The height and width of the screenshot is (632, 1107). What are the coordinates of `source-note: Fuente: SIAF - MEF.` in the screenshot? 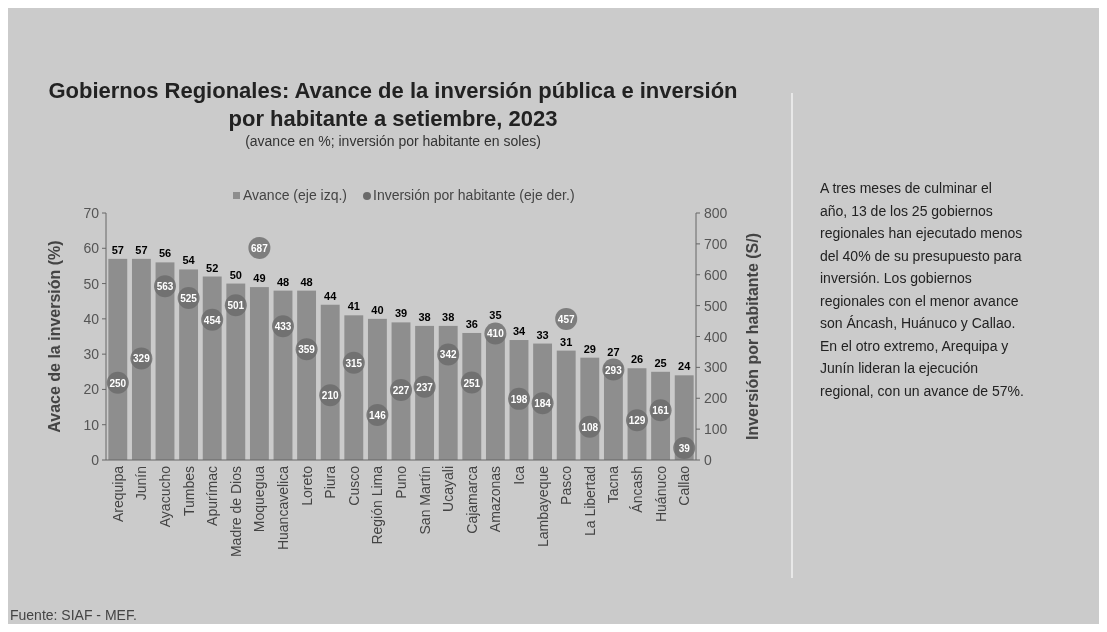 It's located at (73, 615).